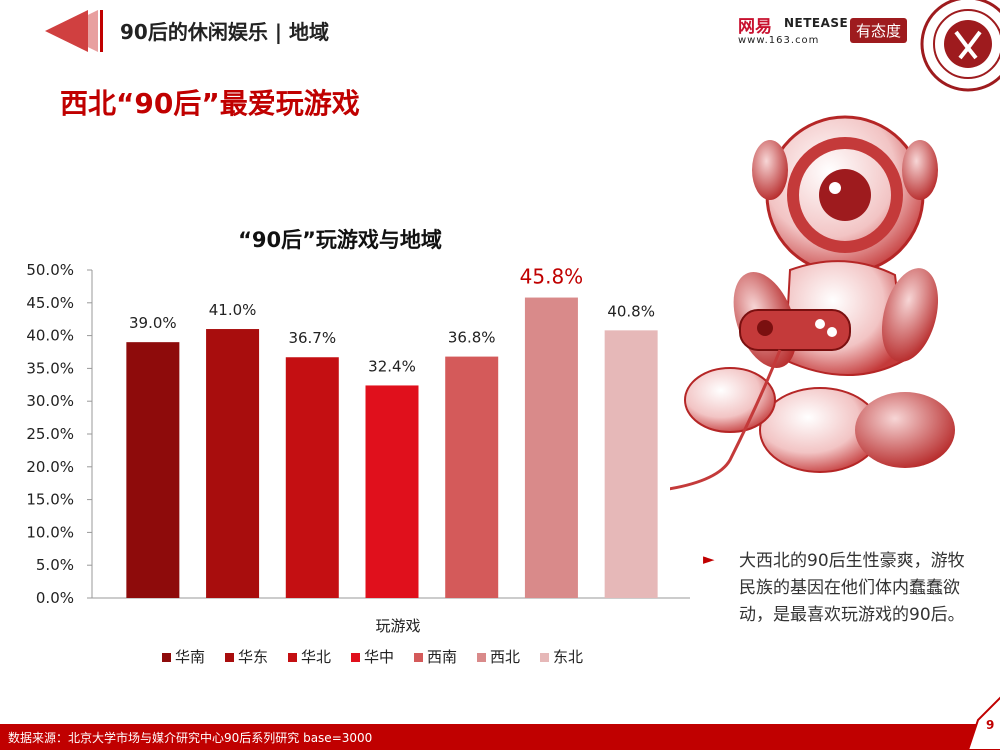 This screenshot has width=1000, height=750. Describe the element at coordinates (316, 657) in the screenshot. I see `legend-label-华北: 华北` at that location.